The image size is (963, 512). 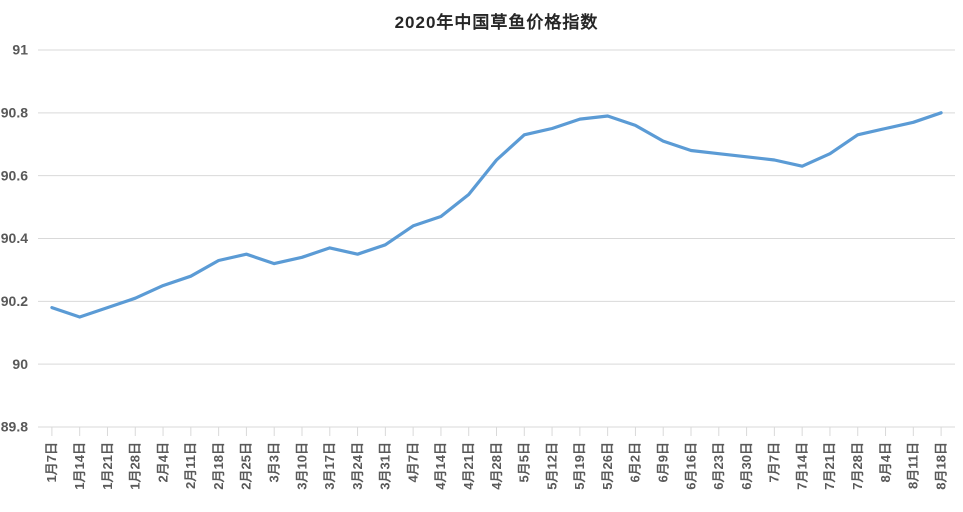 I want to click on x-axis-tick-label: 1月14日, so click(x=79, y=466).